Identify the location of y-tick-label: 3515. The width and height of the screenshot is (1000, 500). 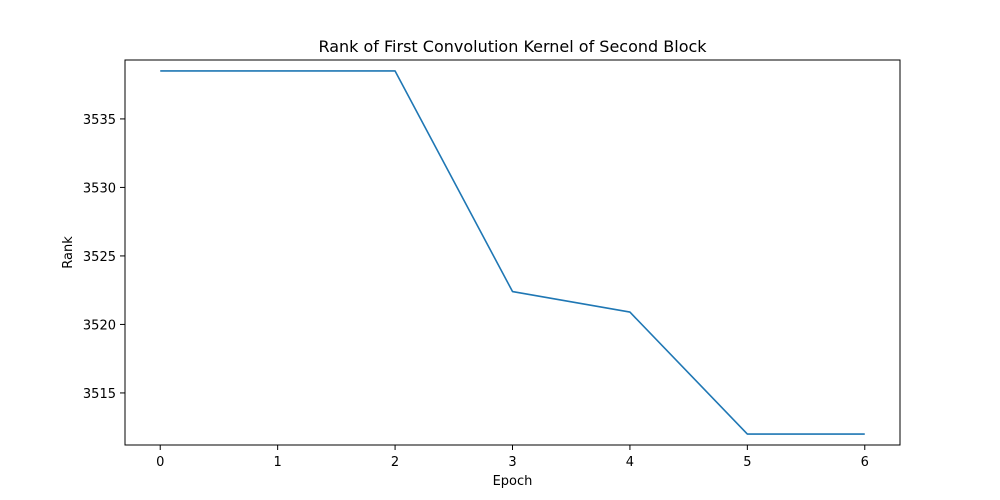
(99, 394).